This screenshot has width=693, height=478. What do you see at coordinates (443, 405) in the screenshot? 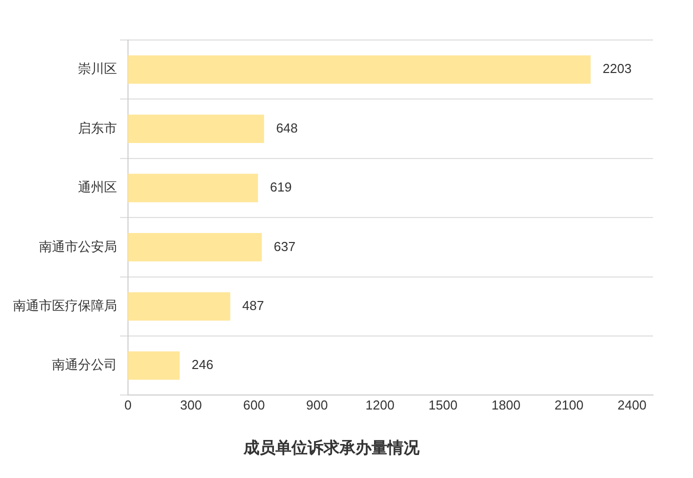
I see `x-tick-label: 1500` at bounding box center [443, 405].